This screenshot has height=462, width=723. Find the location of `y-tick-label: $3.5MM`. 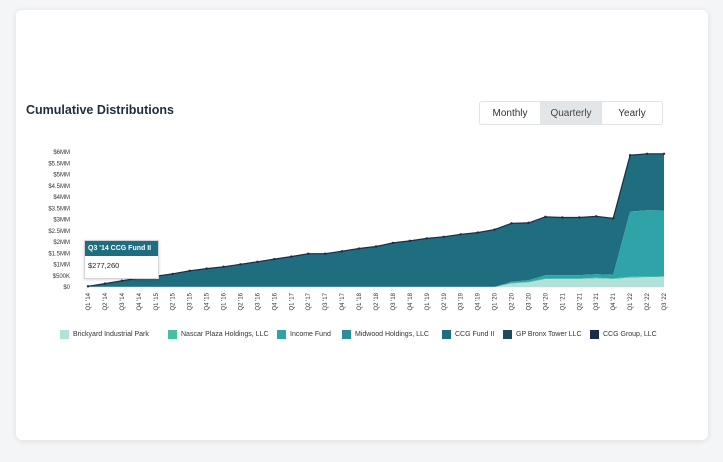

y-tick-label: $3.5MM is located at coordinates (59, 209).